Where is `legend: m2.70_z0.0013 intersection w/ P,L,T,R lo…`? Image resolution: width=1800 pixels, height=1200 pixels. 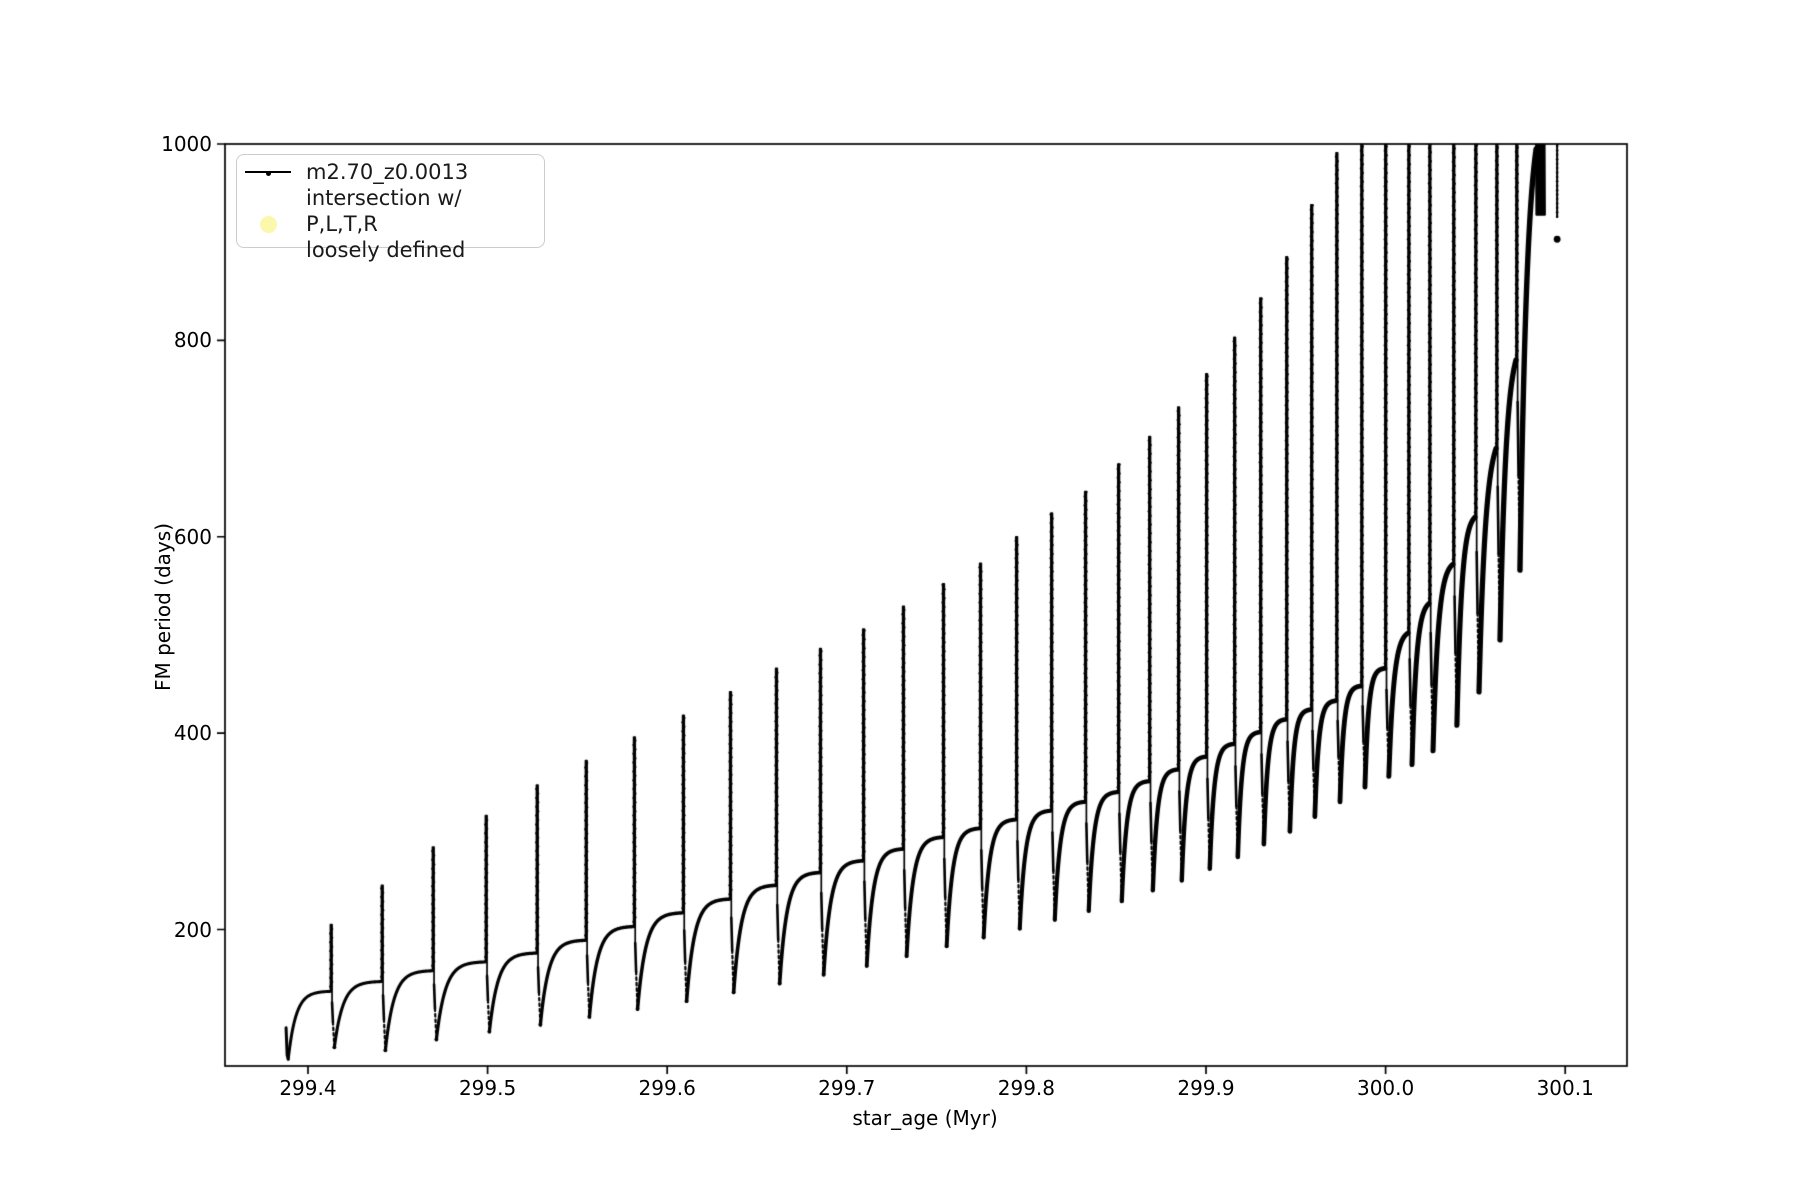
legend: m2.70_z0.0013 intersection w/ P,L,T,R lo… is located at coordinates (390, 208).